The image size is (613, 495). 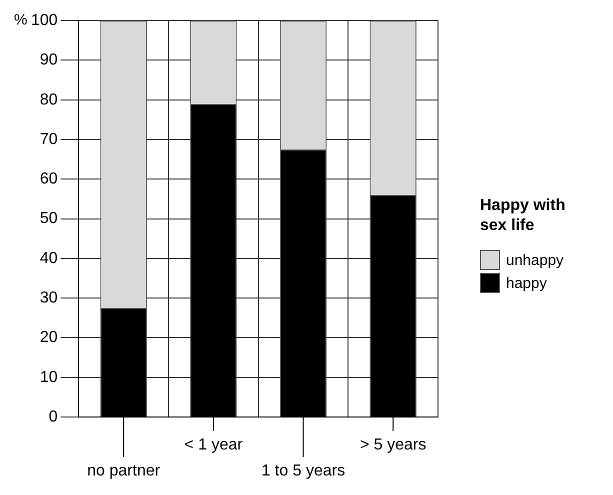 What do you see at coordinates (535, 260) in the screenshot?
I see `legend-label: unhappy` at bounding box center [535, 260].